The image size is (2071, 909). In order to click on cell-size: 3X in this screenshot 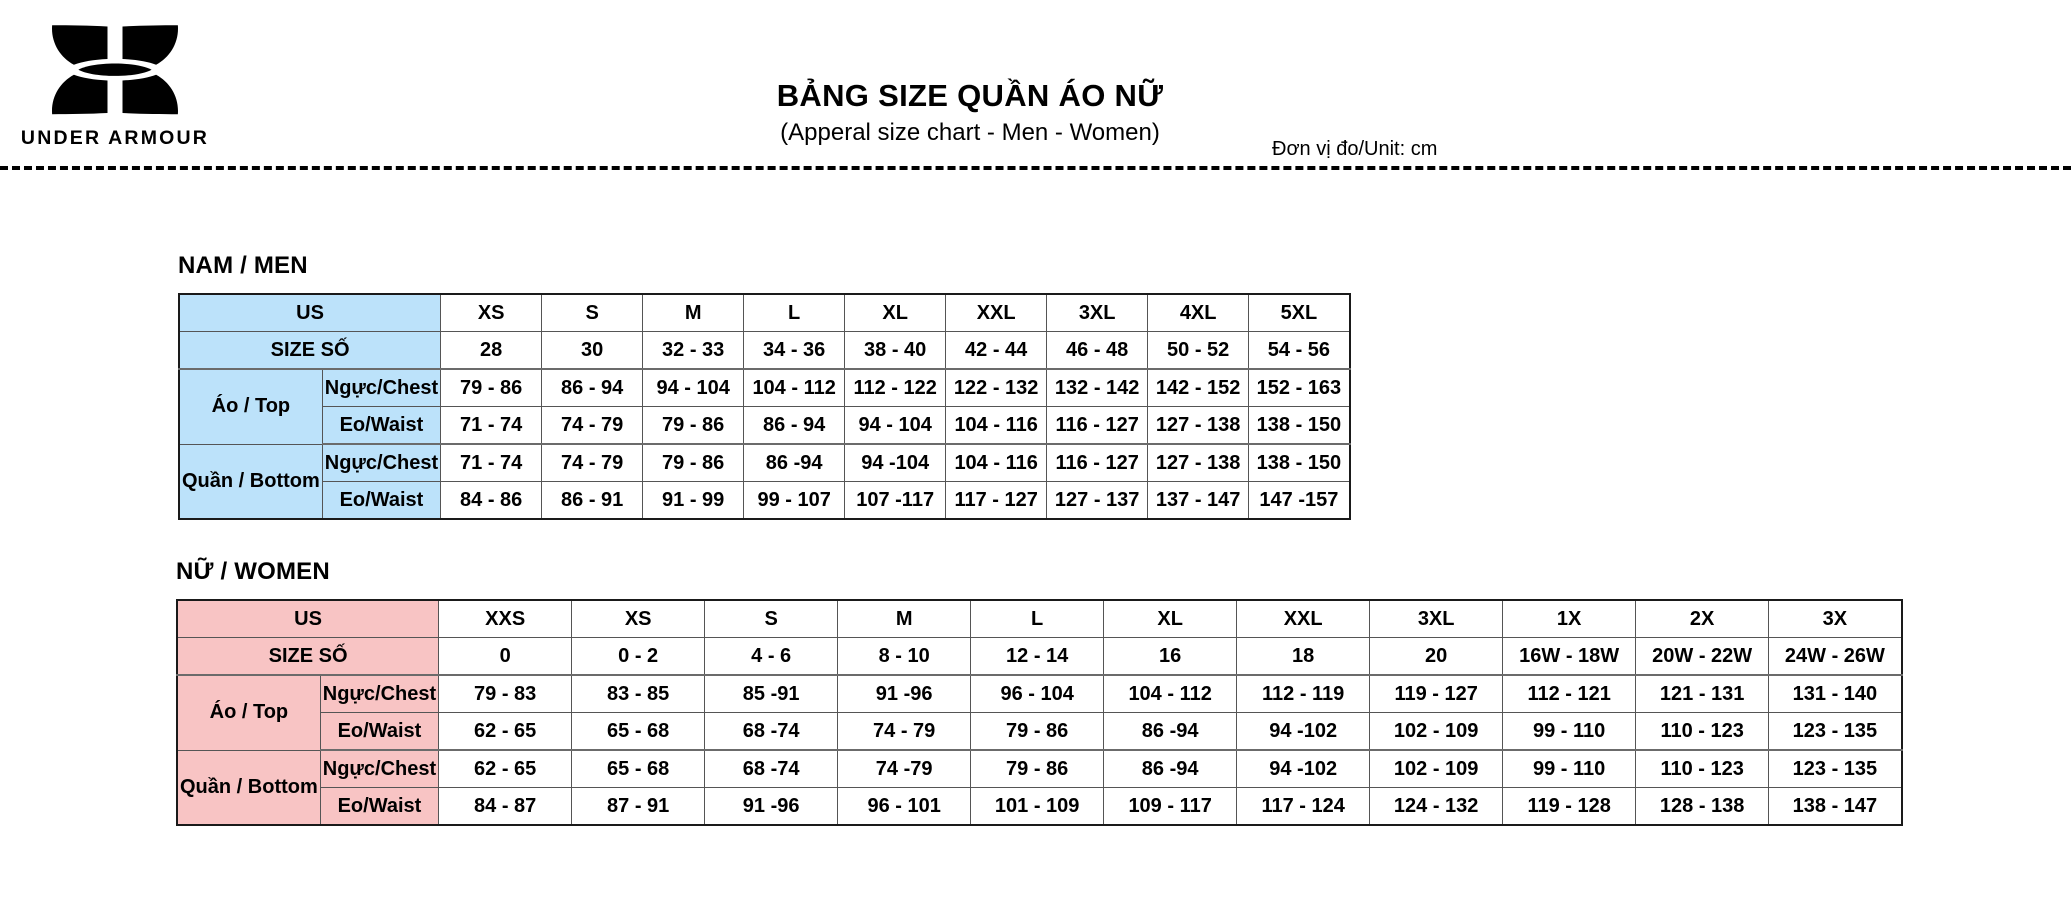, I will do `click(1835, 618)`.